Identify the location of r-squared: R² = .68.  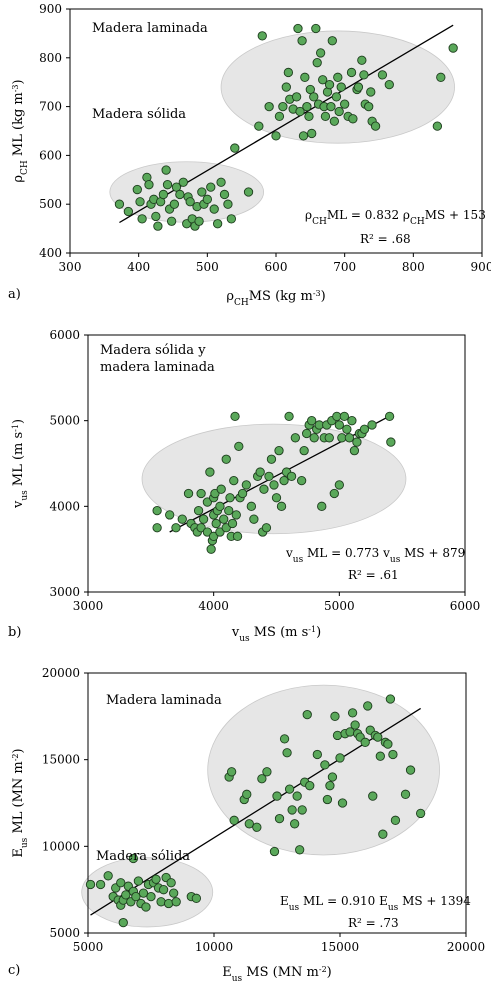
(385, 239).